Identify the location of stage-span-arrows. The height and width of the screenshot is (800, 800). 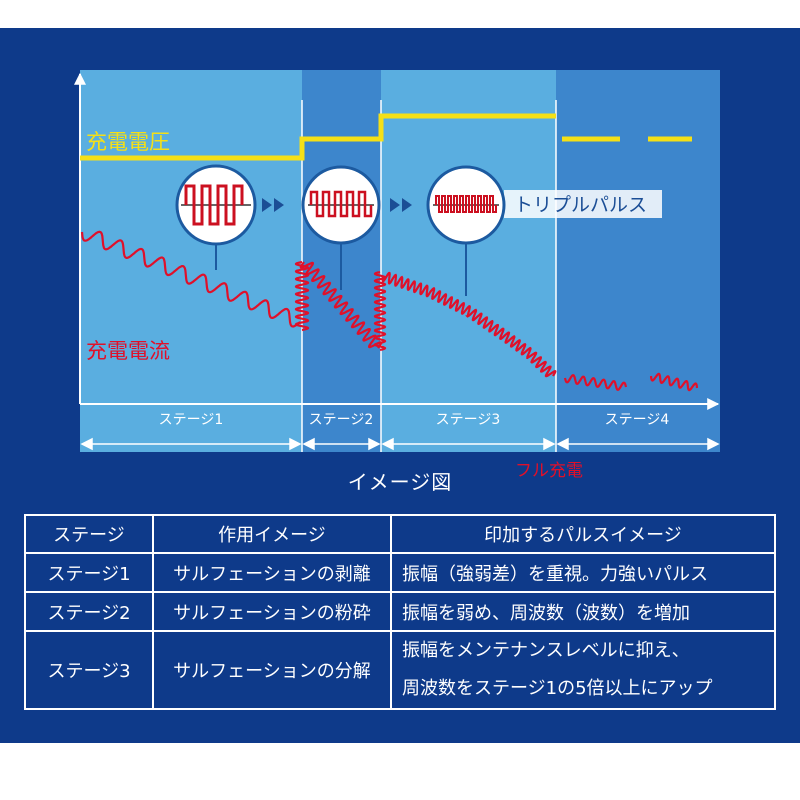
(400, 444).